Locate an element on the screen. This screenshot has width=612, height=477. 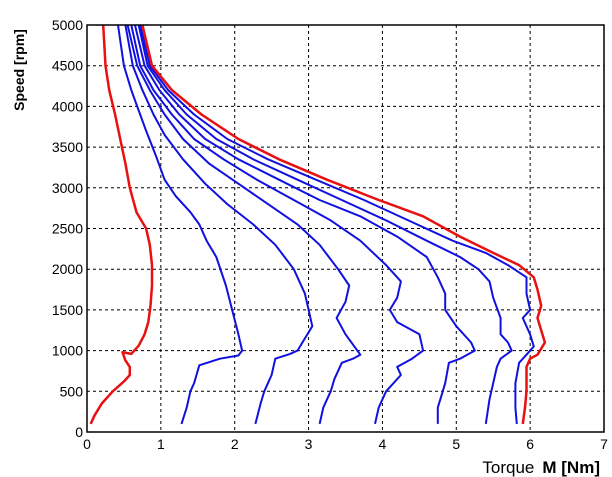
y-tick-label: 3500 is located at coordinates (67, 147).